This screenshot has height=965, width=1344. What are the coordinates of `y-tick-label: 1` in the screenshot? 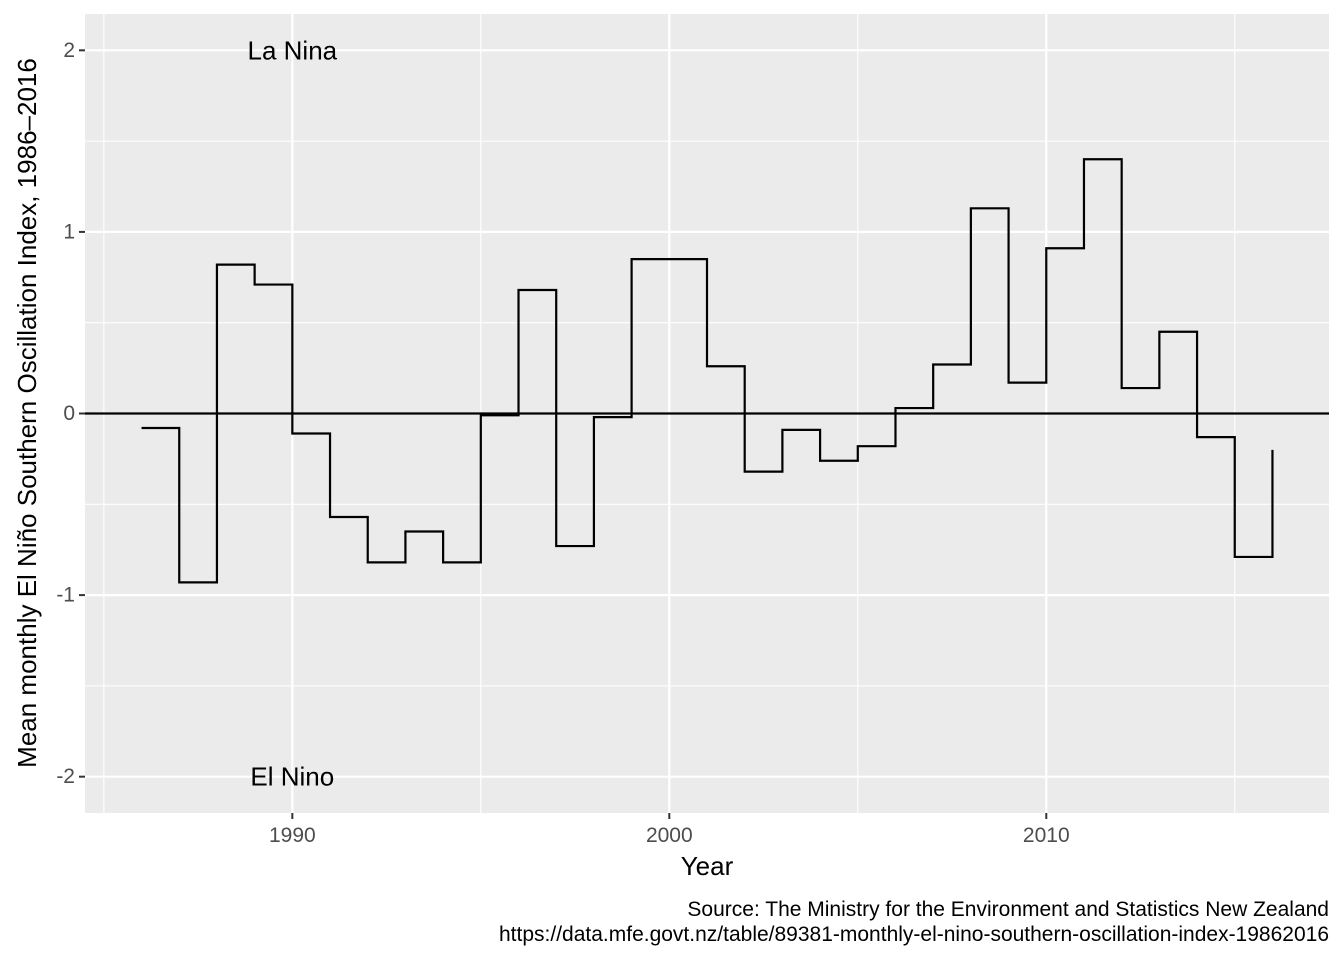 It's located at (69, 231).